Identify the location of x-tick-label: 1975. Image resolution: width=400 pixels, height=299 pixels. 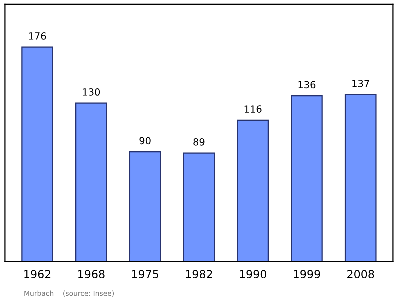
(145, 274).